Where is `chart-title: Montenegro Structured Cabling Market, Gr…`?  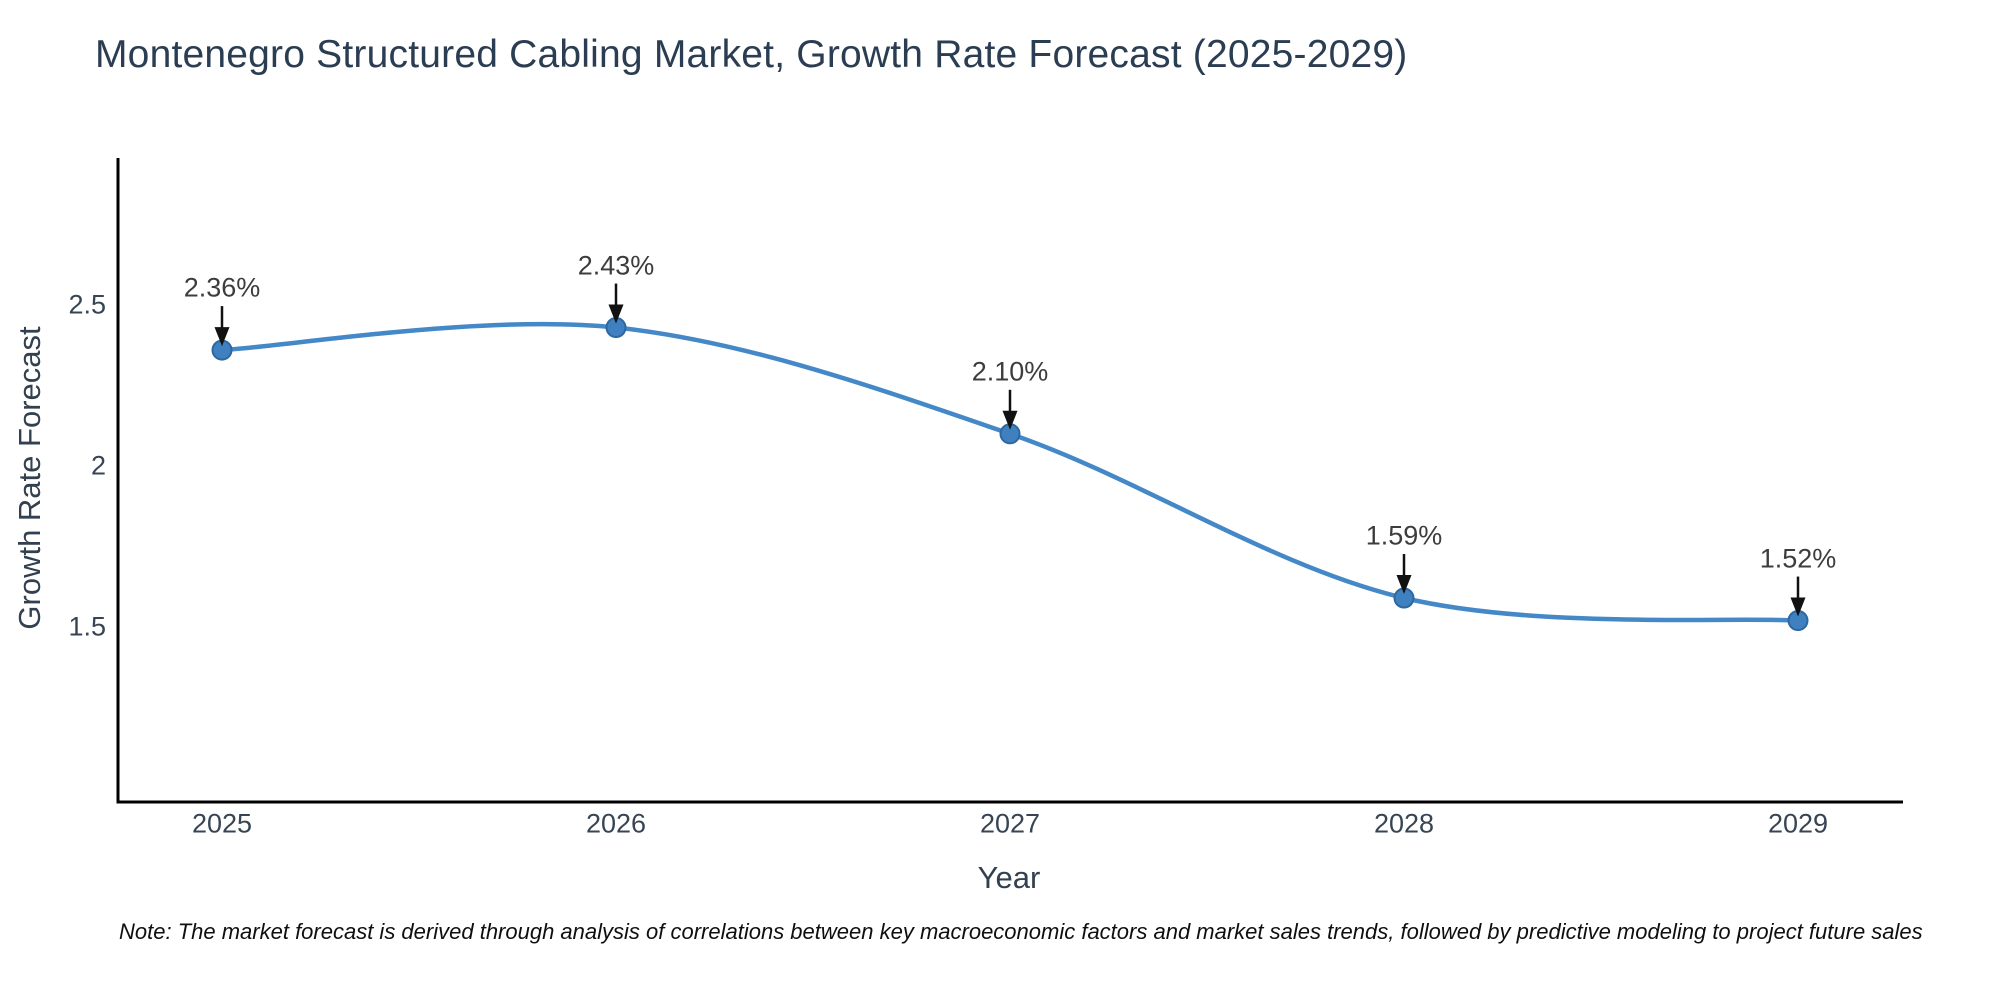
chart-title: Montenegro Structured Cabling Market, Gr… is located at coordinates (751, 54).